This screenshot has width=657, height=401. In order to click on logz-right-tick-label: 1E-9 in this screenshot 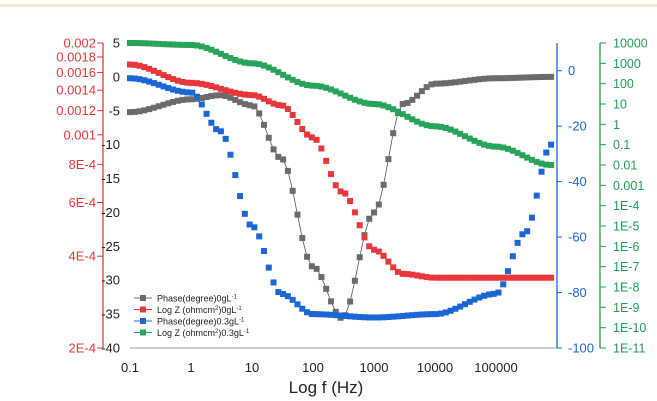, I will do `click(626, 308)`.